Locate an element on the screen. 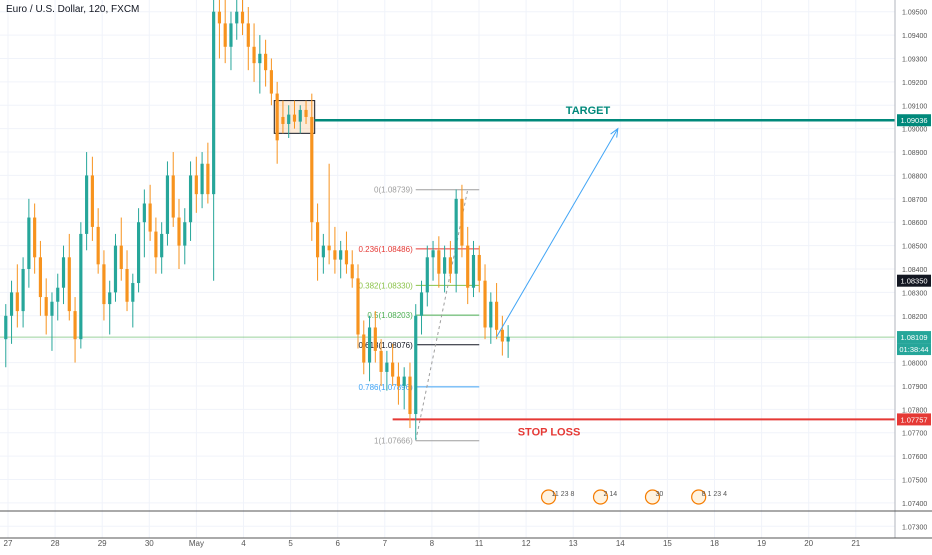 This screenshot has height=555, width=932. stop-price-tag-bg is located at coordinates (914, 419).